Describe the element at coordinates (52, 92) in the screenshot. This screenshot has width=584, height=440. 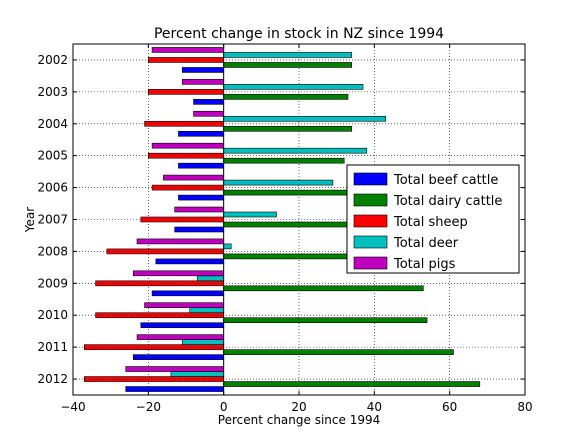
I see `y-tick-label: 2003` at that location.